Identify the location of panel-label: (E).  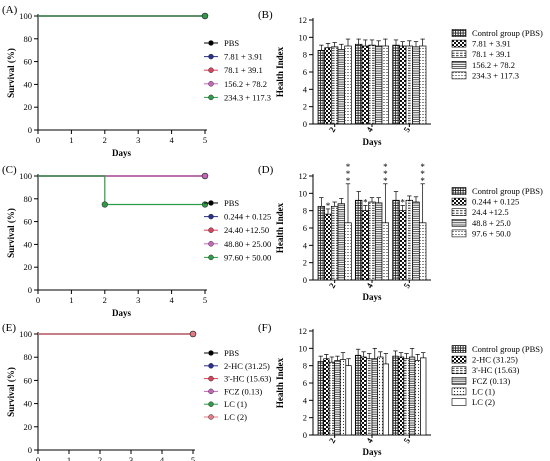
(9, 328).